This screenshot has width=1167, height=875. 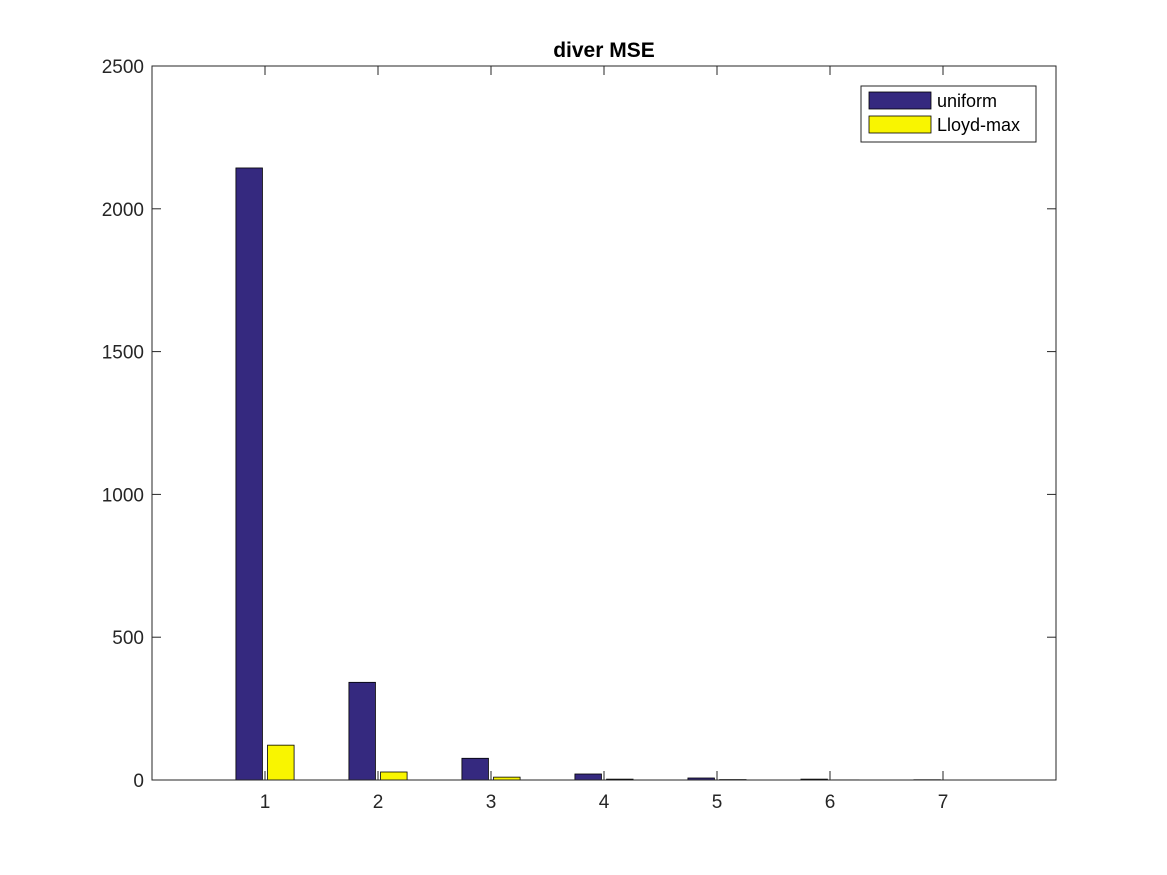 I want to click on legend-label: uniform, so click(x=967, y=101).